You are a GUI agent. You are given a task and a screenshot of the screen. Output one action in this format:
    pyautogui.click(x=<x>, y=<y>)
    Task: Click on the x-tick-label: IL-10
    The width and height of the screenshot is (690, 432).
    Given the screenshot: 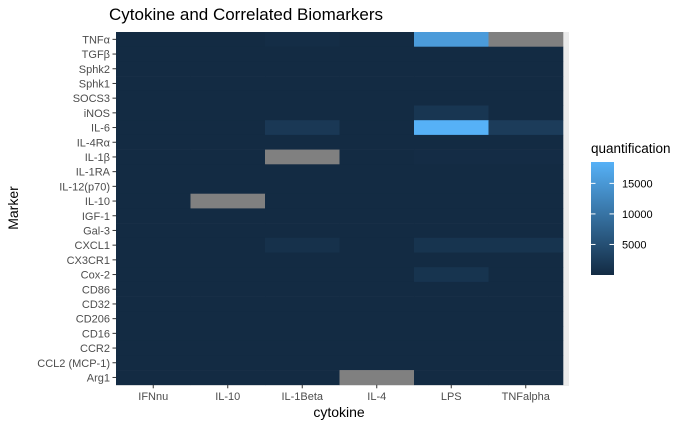 What is the action you would take?
    pyautogui.click(x=227, y=397)
    